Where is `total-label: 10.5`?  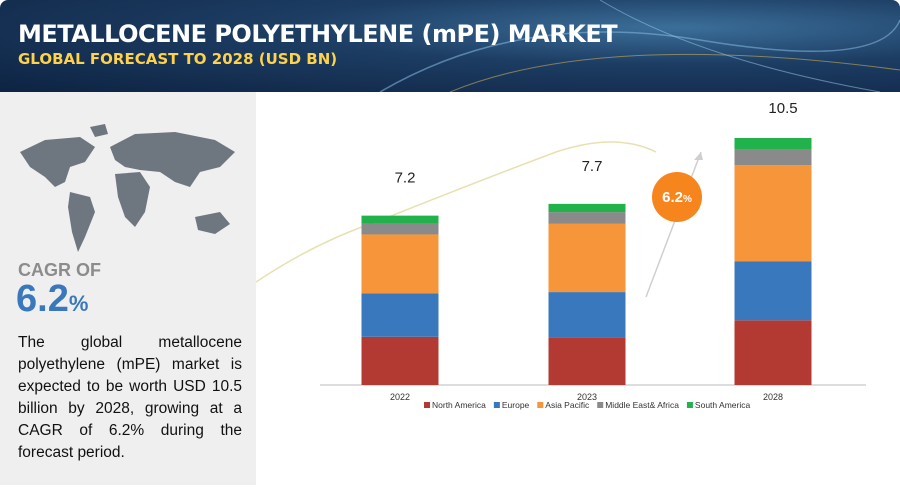
total-label: 10.5 is located at coordinates (782, 108).